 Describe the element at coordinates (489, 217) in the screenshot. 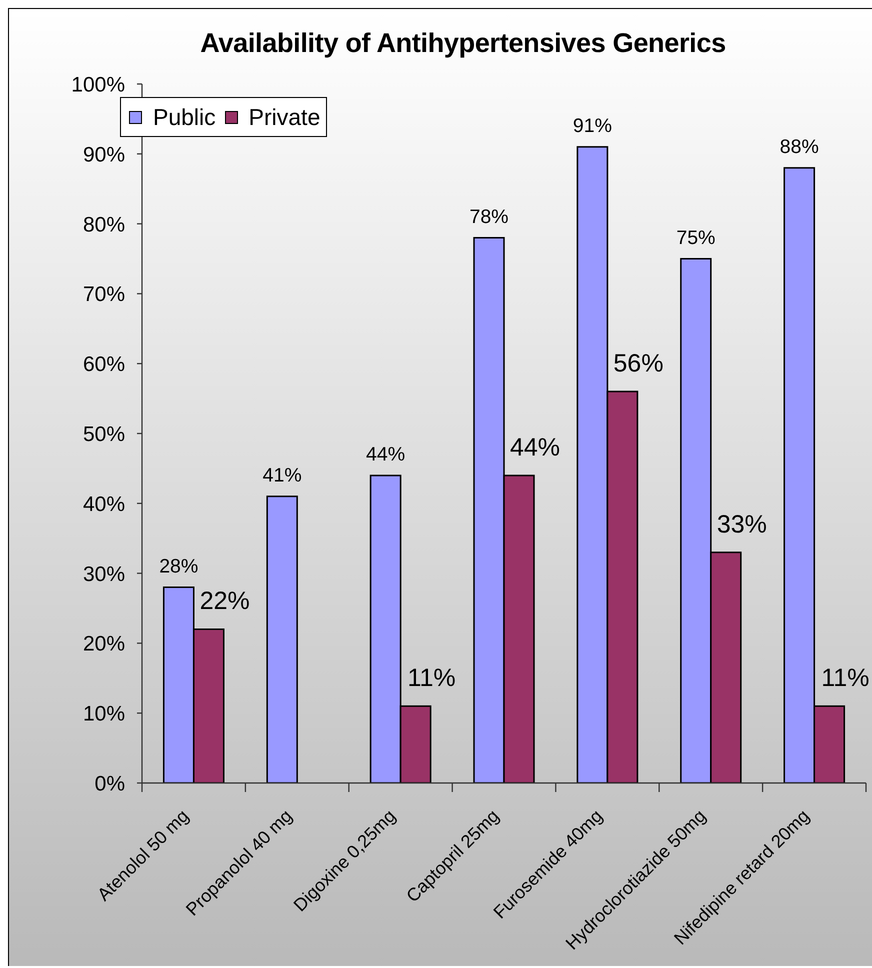

I see `data-label: 78%` at that location.